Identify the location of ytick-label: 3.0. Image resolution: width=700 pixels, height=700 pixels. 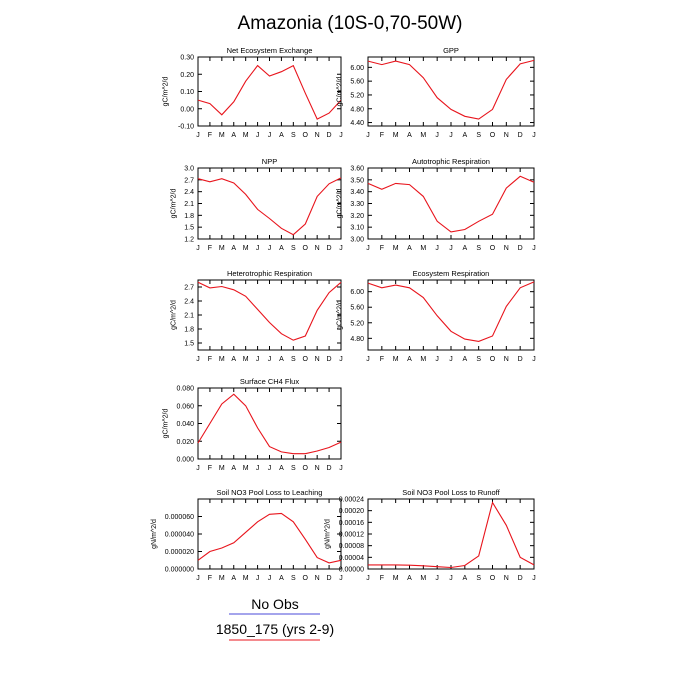
(189, 169).